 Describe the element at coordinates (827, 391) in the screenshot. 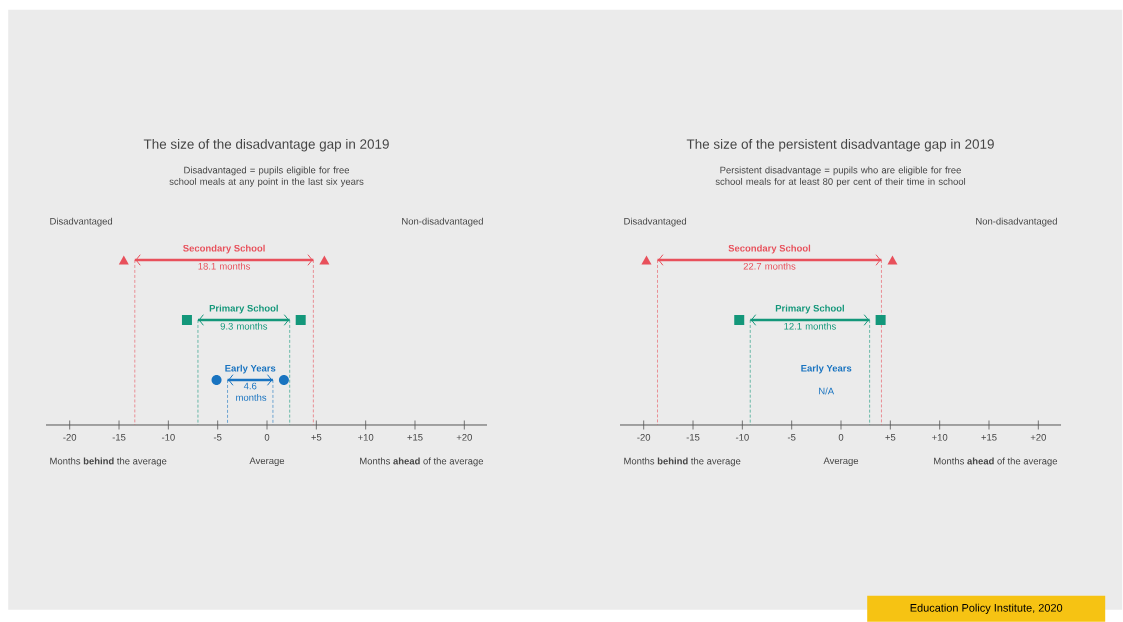

I see `text: N/A` at that location.